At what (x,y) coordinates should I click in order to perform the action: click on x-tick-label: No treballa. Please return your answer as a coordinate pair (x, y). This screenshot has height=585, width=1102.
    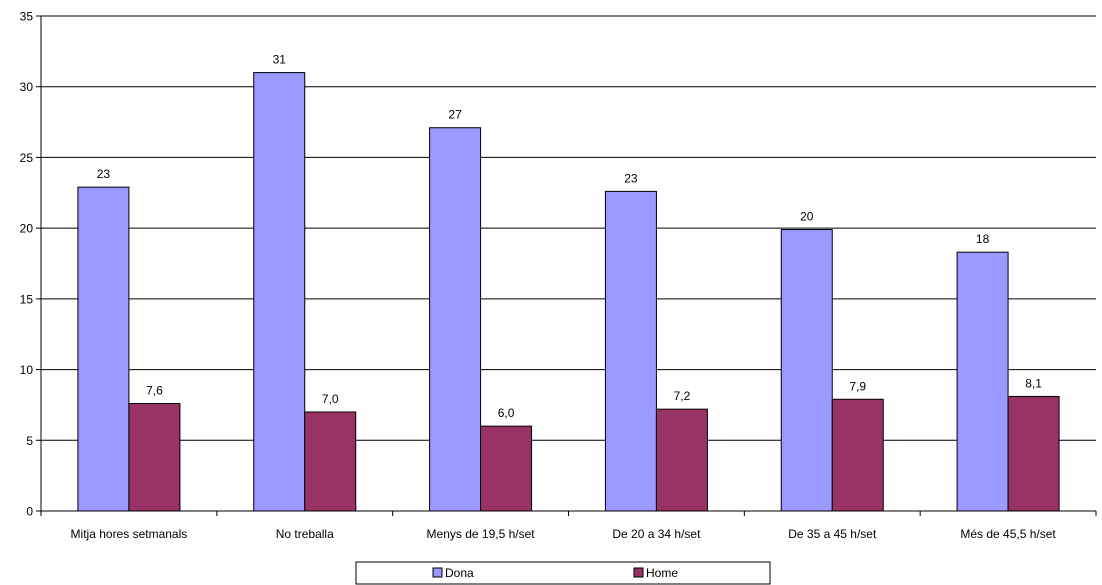
    Looking at the image, I should click on (305, 534).